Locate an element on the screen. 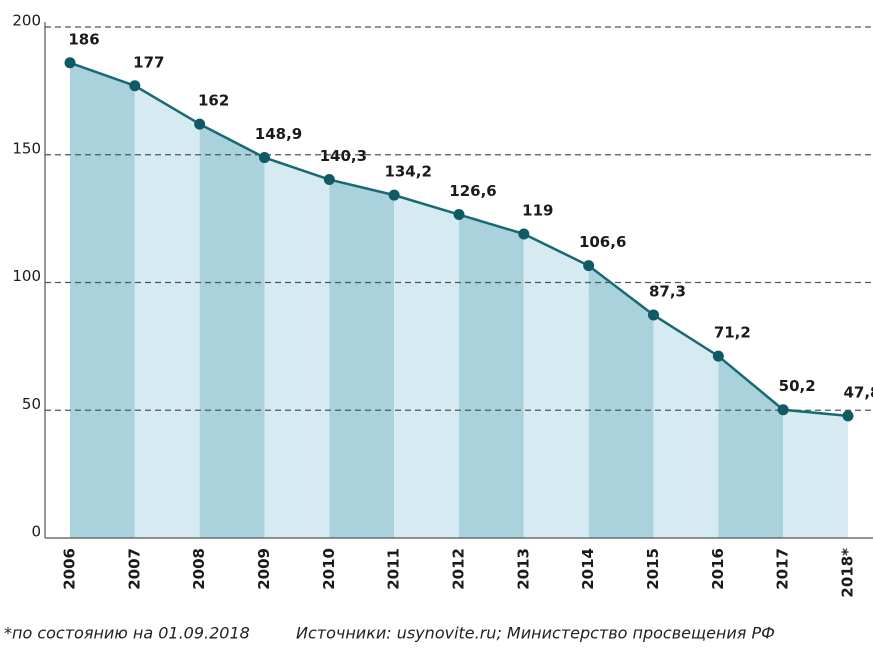 This screenshot has width=873, height=653. value-label: 106,6 is located at coordinates (602, 242).